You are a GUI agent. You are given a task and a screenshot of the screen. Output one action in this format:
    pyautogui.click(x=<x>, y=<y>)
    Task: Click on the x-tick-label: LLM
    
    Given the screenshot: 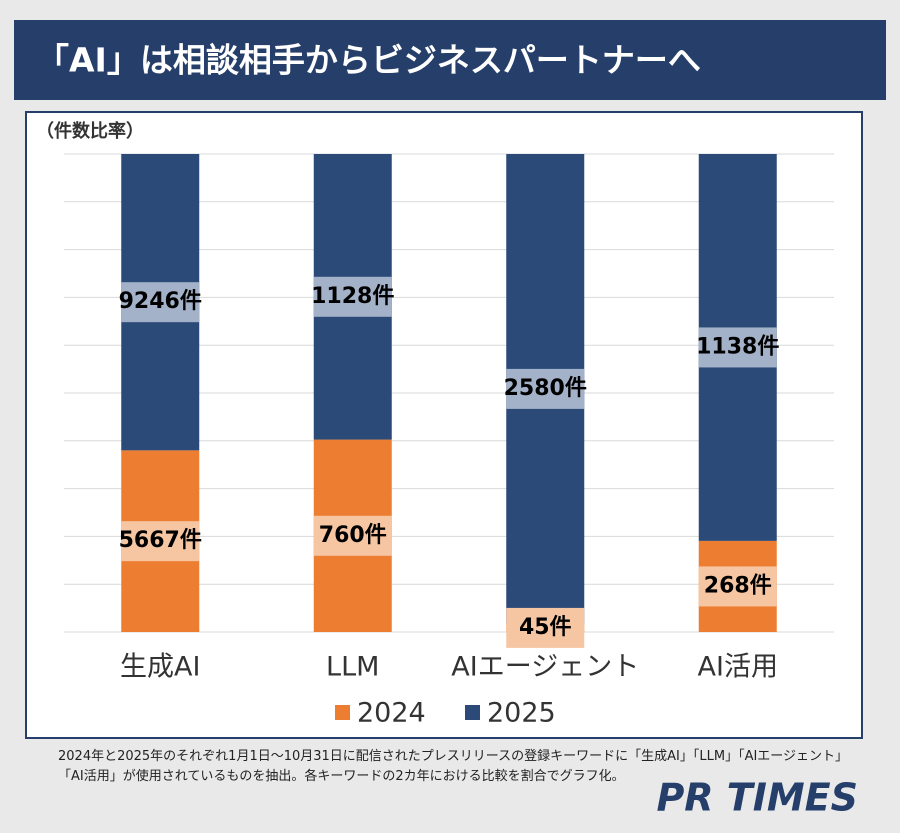 What is the action you would take?
    pyautogui.click(x=352, y=667)
    